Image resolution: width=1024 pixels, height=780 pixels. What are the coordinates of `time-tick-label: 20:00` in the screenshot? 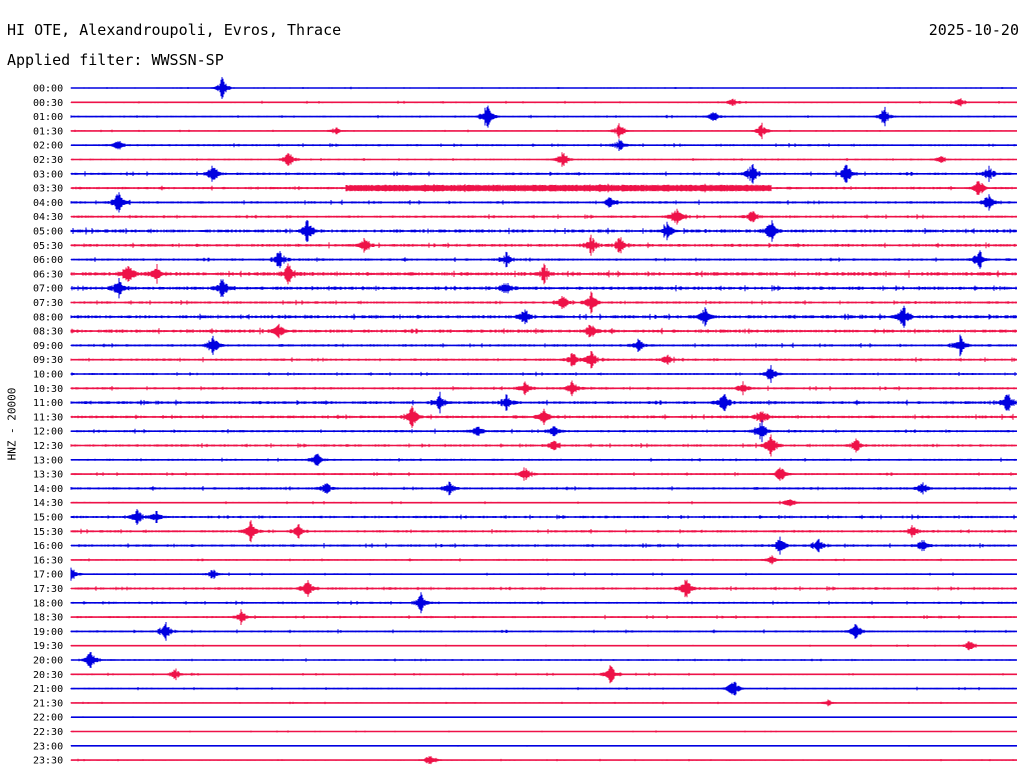 It's located at (48, 661).